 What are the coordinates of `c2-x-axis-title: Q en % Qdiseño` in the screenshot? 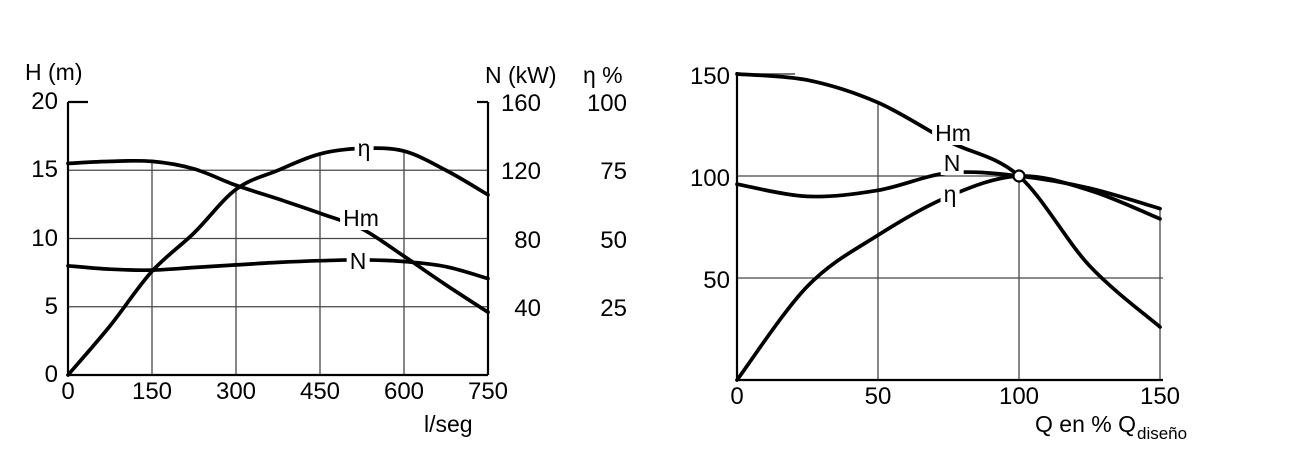 It's located at (1111, 427).